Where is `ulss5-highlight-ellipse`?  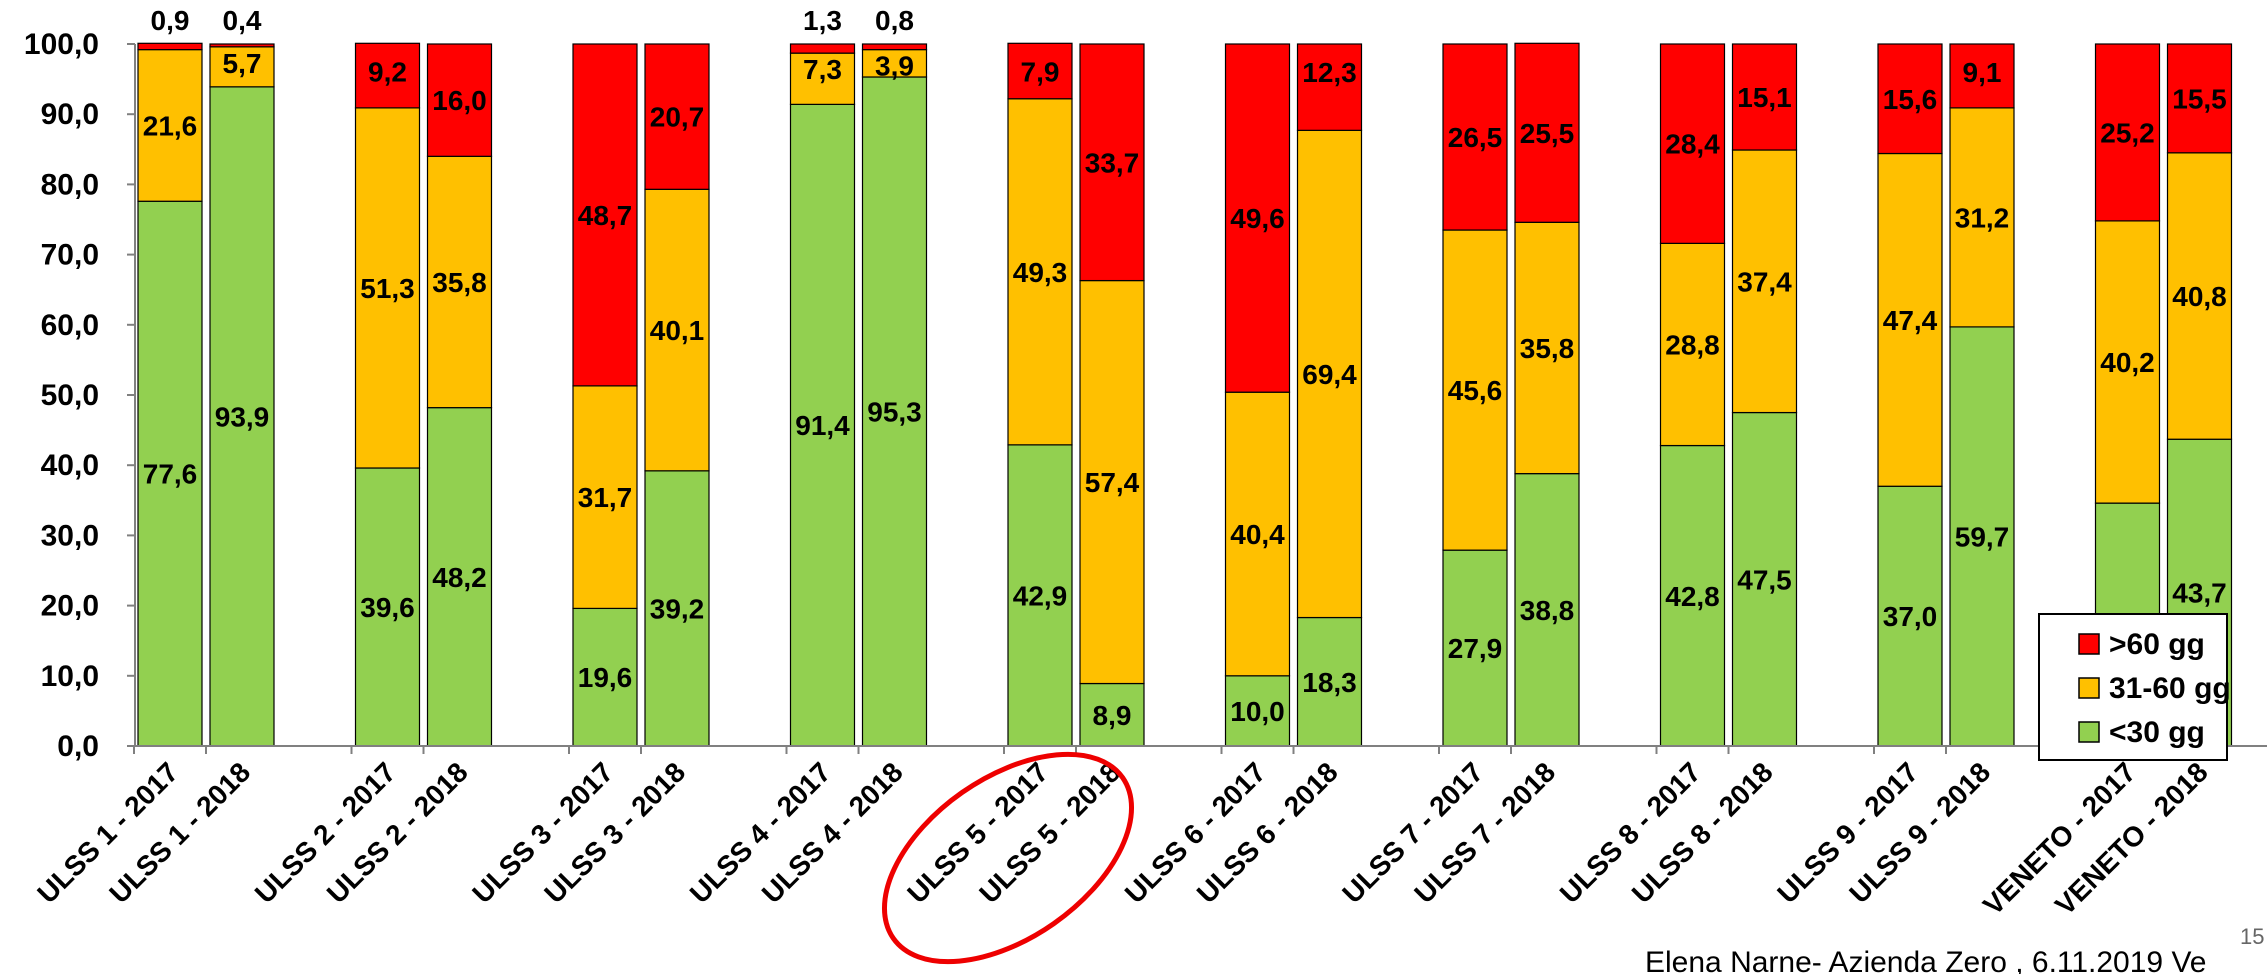
ulss5-highlight-ellipse is located at coordinates (1008, 858).